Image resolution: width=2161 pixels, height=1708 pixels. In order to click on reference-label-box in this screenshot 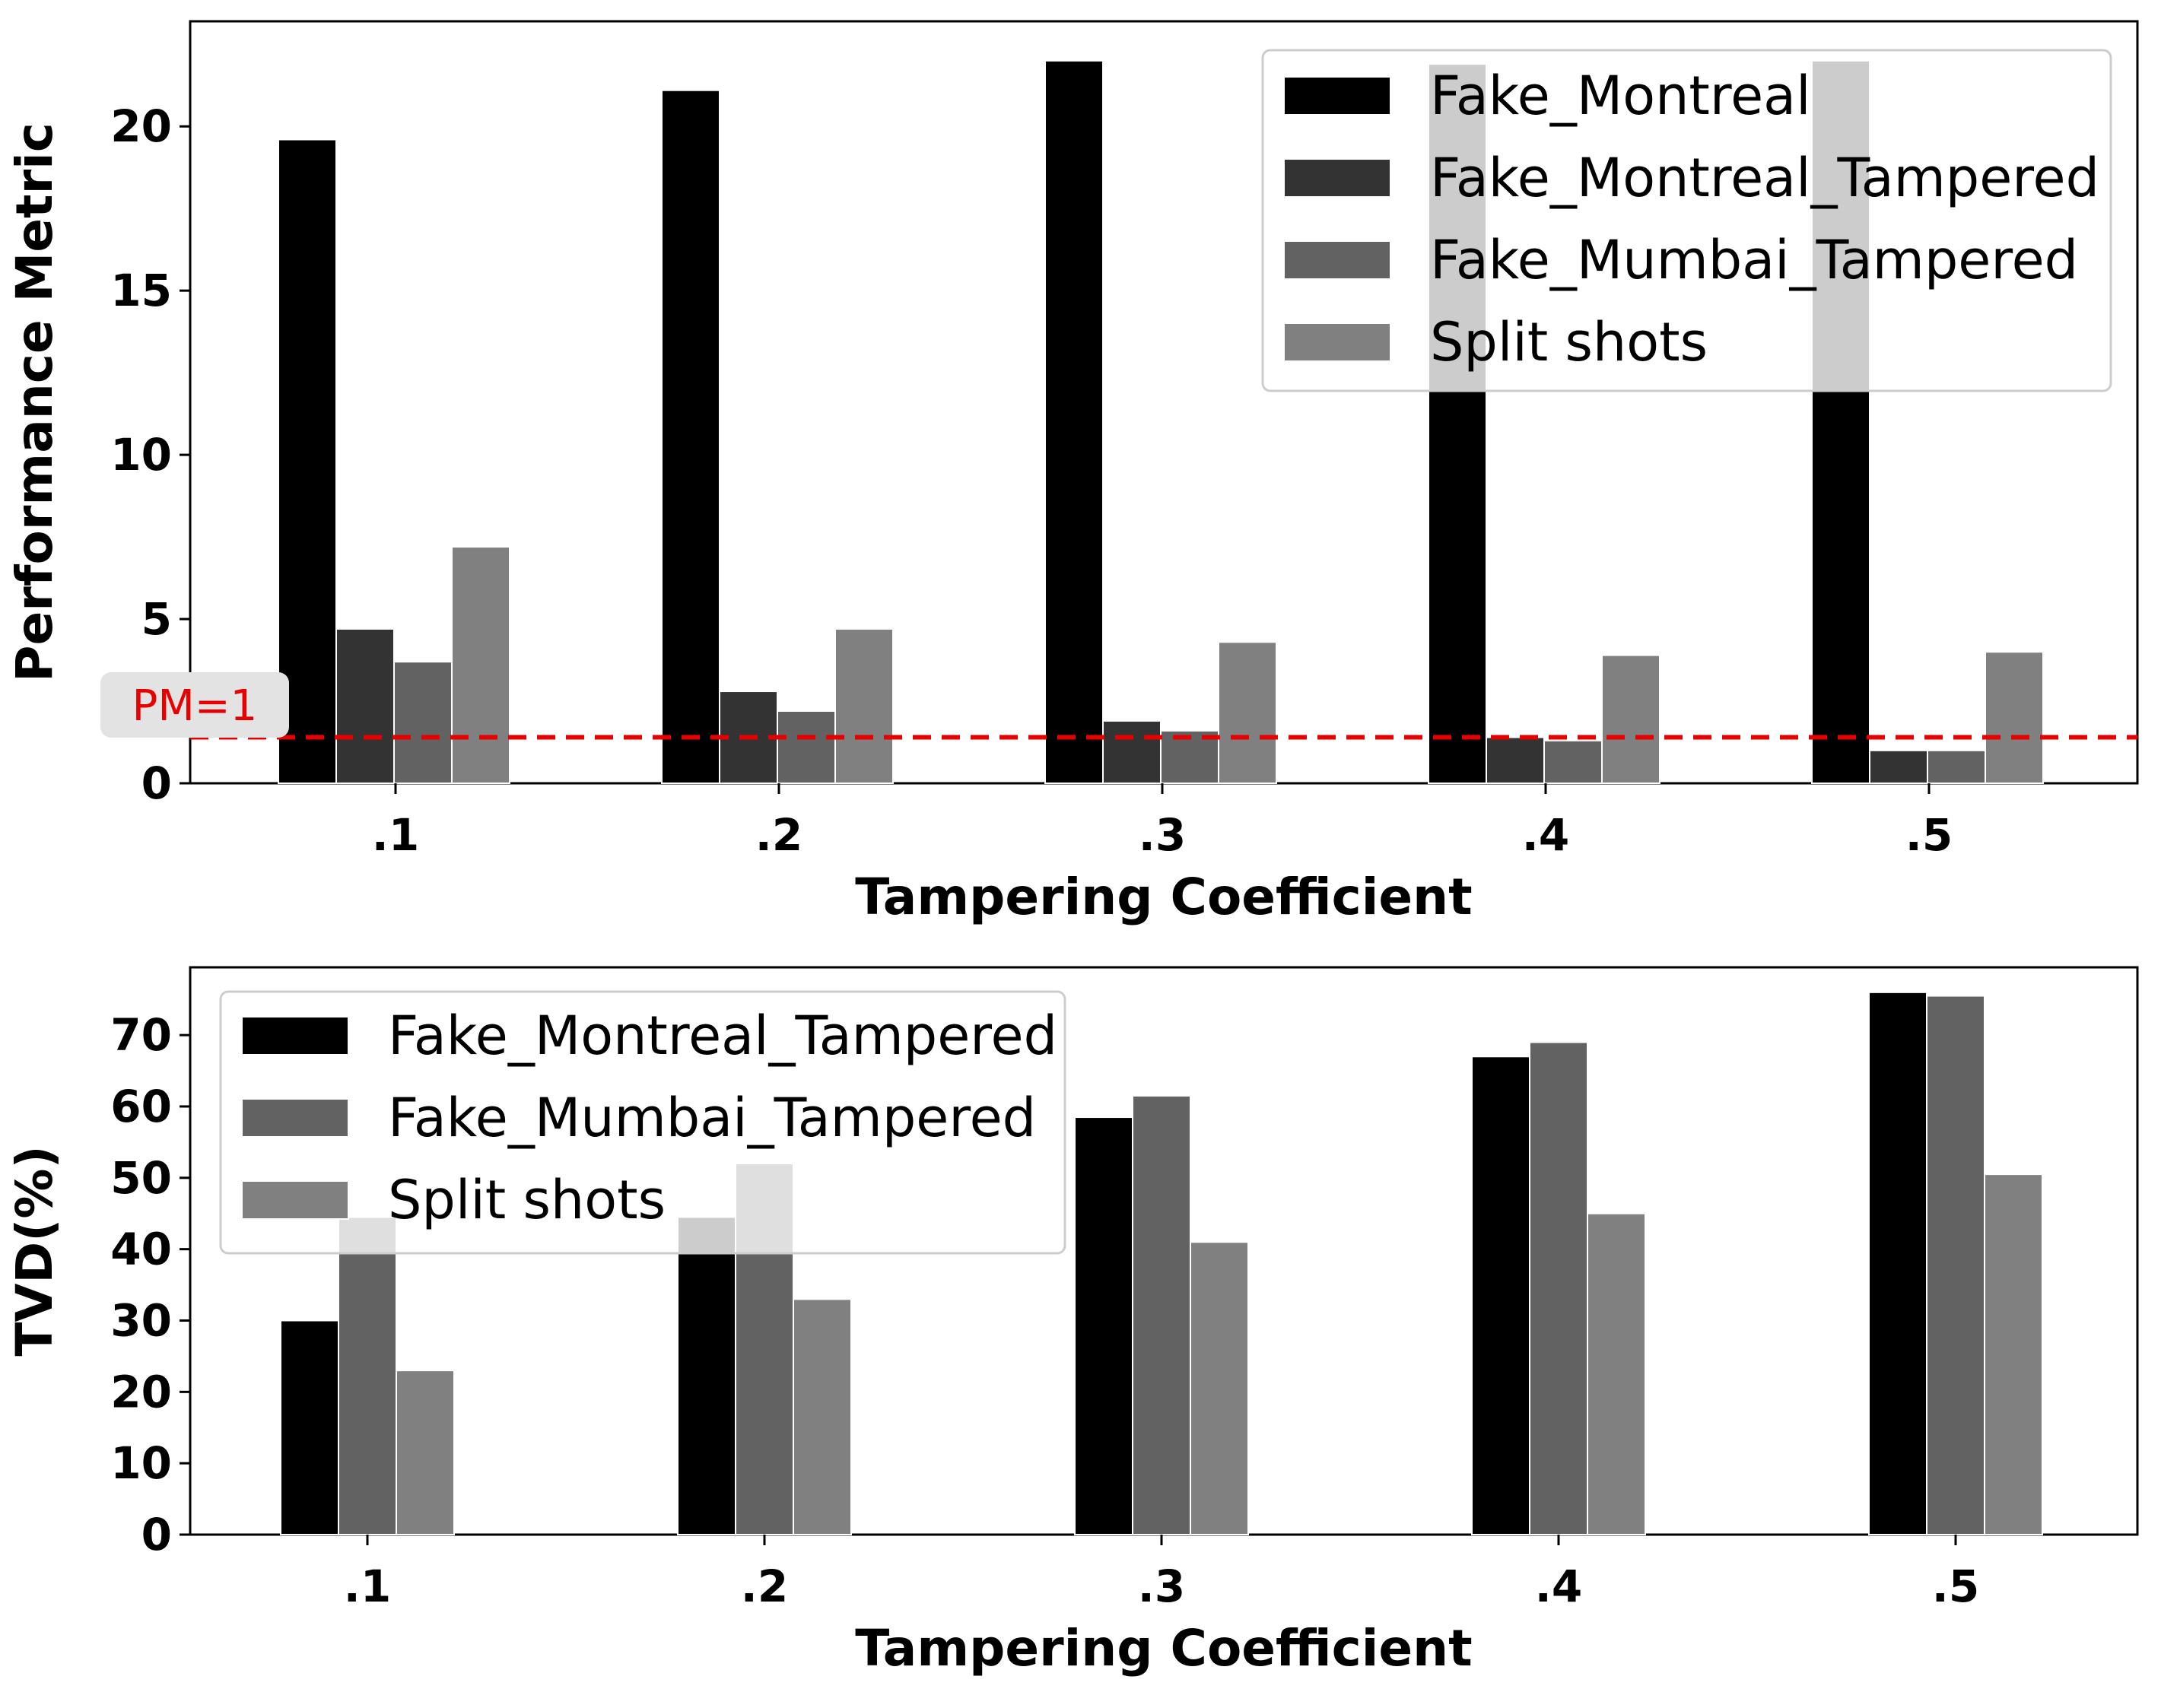, I will do `click(194, 705)`.